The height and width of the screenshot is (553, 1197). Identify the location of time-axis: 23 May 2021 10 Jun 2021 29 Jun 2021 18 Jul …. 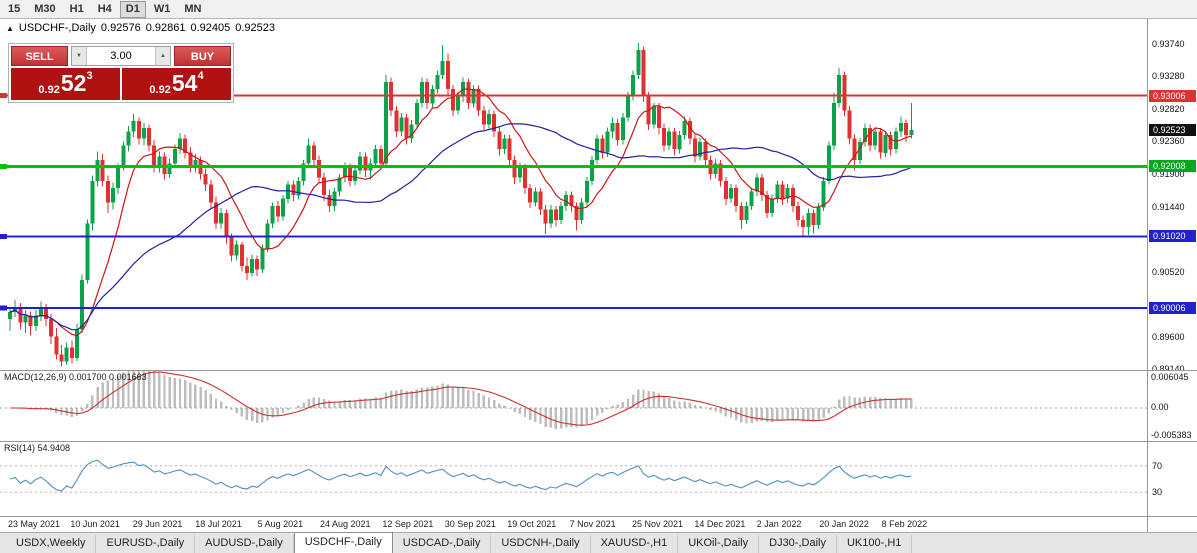
(573, 524).